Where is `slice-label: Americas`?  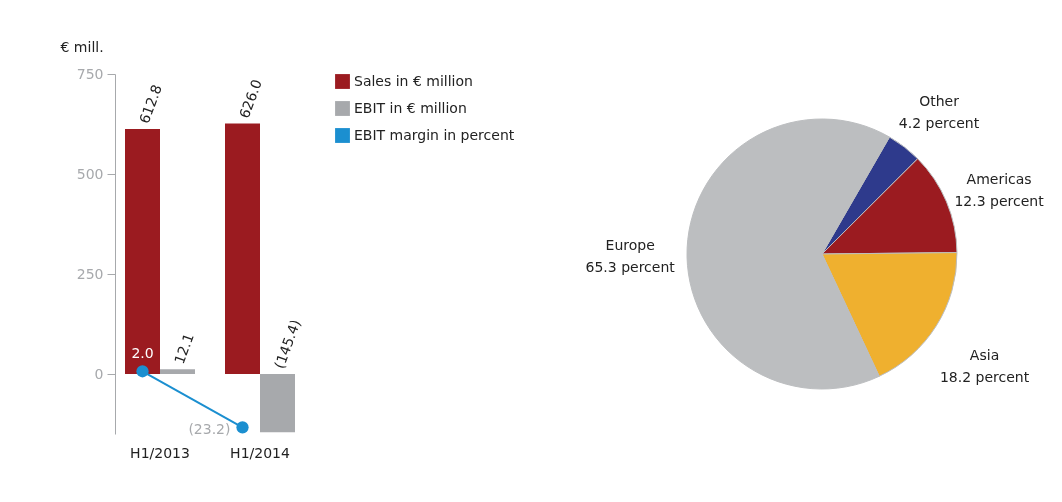 slice-label: Americas is located at coordinates (999, 178).